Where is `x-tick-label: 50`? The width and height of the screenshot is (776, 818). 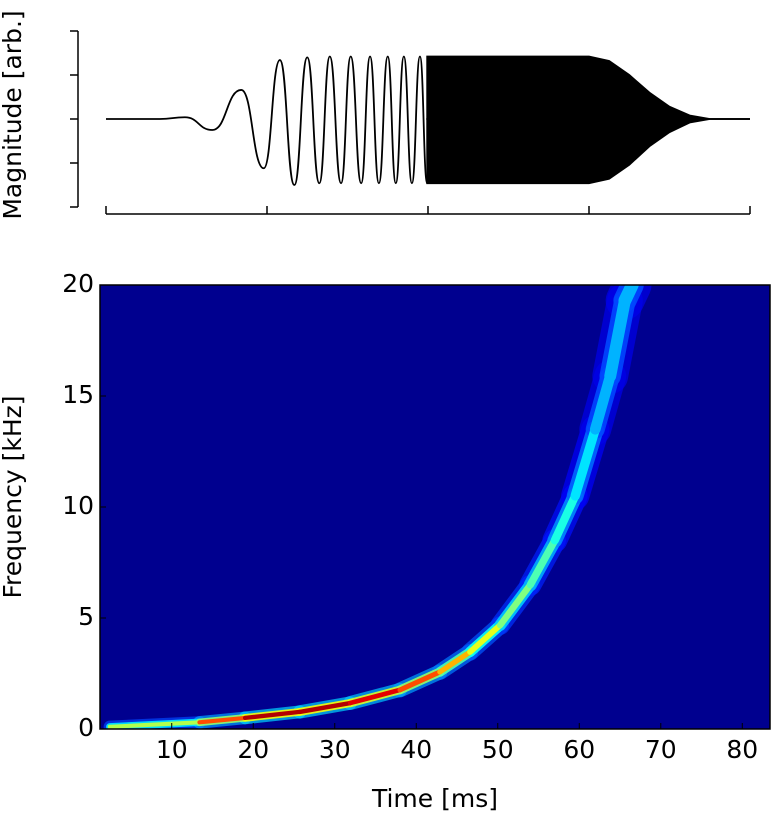 x-tick-label: 50 is located at coordinates (498, 749).